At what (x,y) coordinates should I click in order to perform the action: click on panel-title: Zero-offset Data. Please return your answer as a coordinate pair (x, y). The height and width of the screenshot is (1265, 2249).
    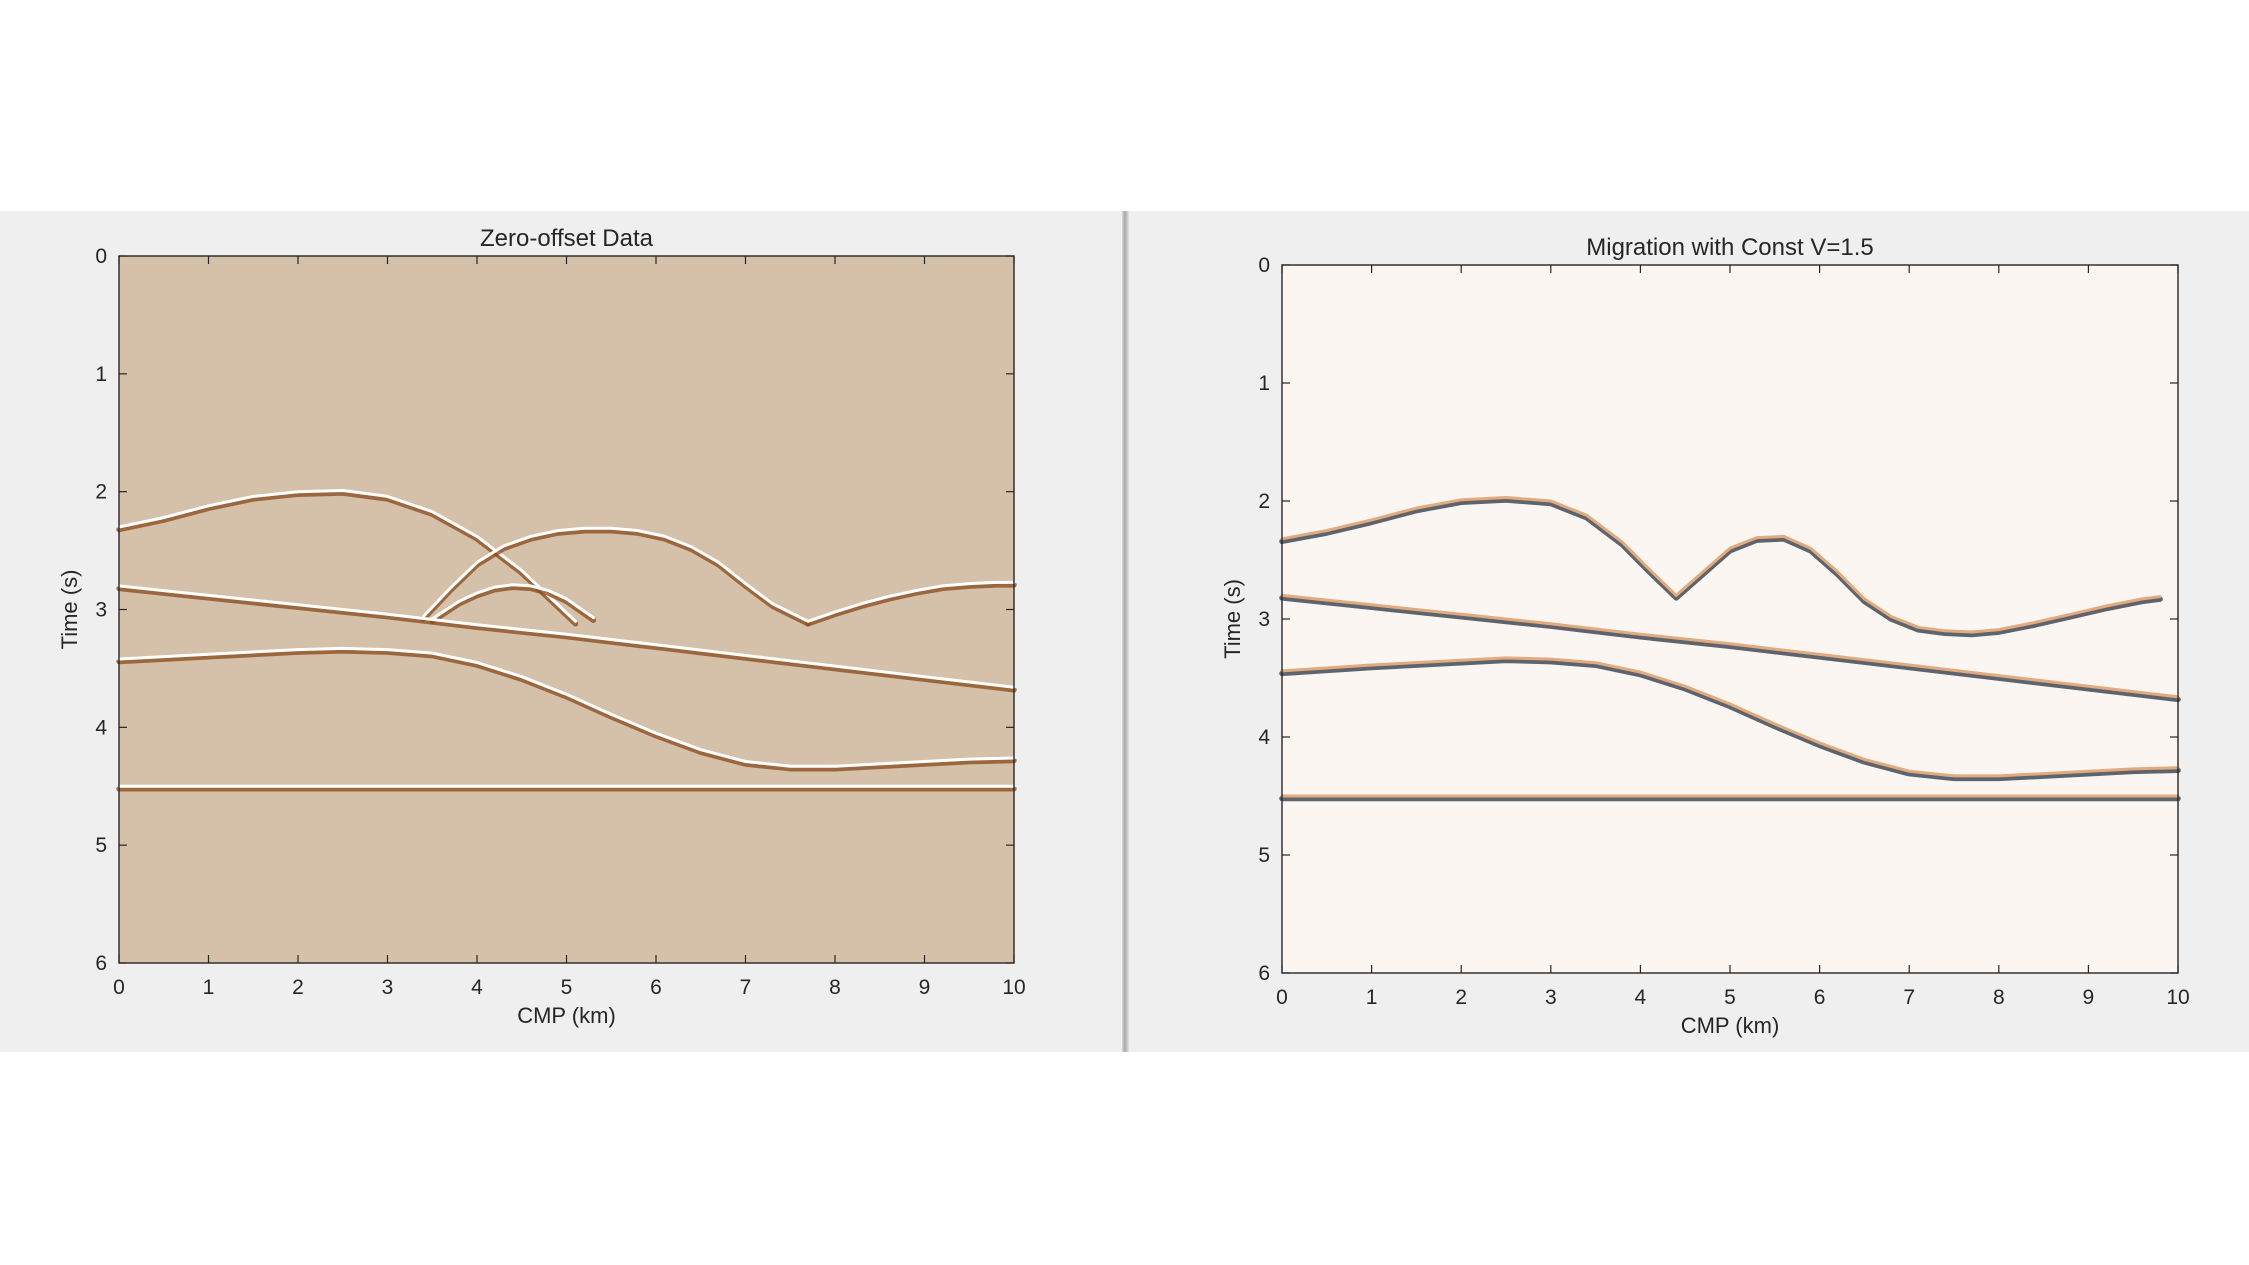
    Looking at the image, I should click on (567, 238).